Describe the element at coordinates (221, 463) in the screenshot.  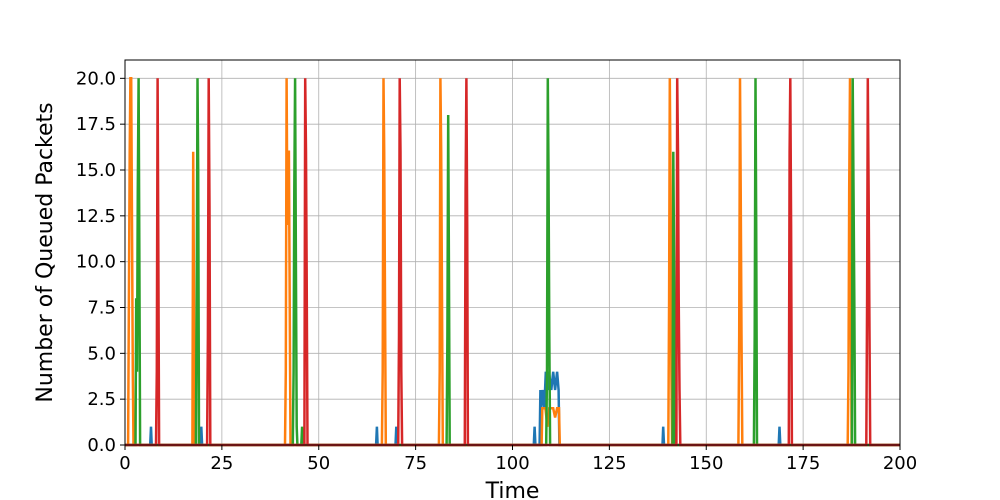
I see `x-tick-label: 25` at that location.